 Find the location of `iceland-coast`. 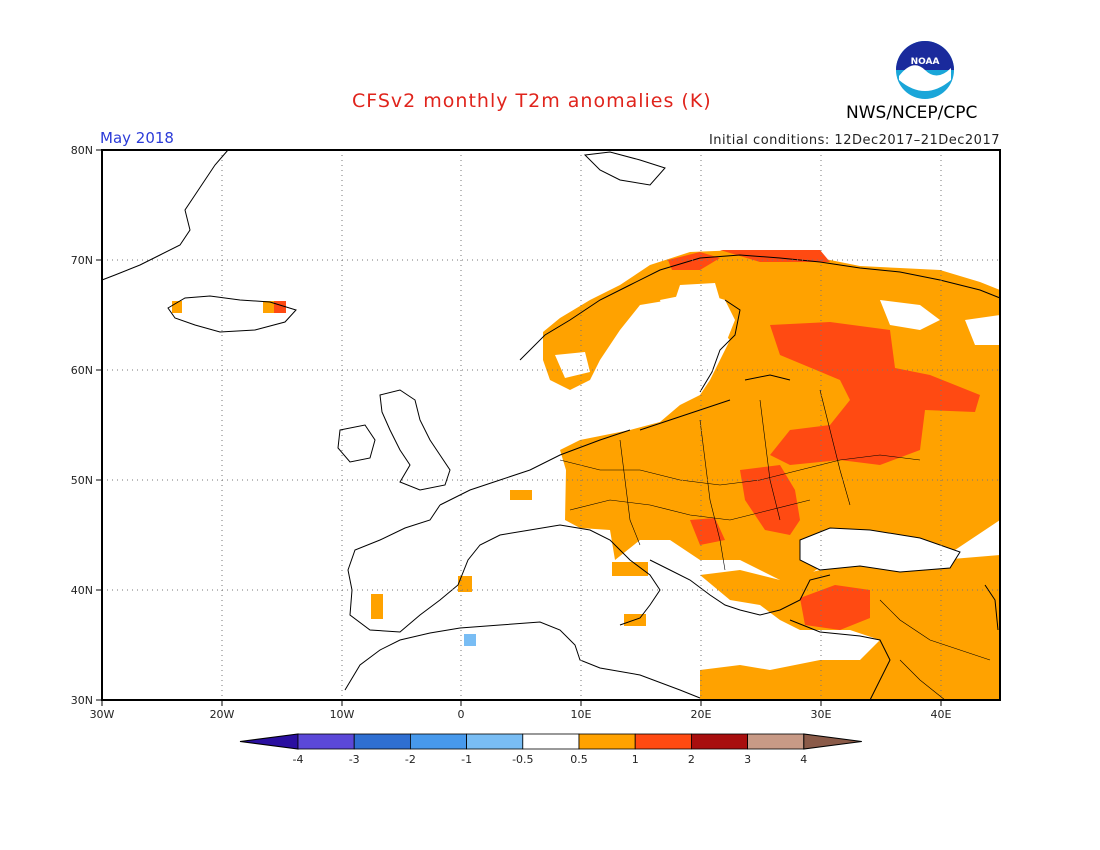

iceland-coast is located at coordinates (232, 314).